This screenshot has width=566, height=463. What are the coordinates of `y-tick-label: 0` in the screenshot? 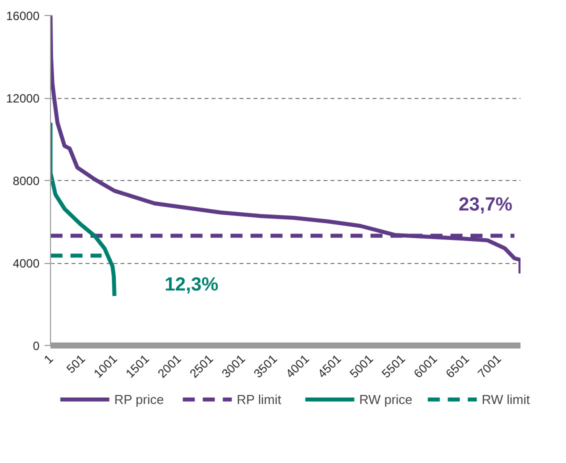 It's located at (36, 346).